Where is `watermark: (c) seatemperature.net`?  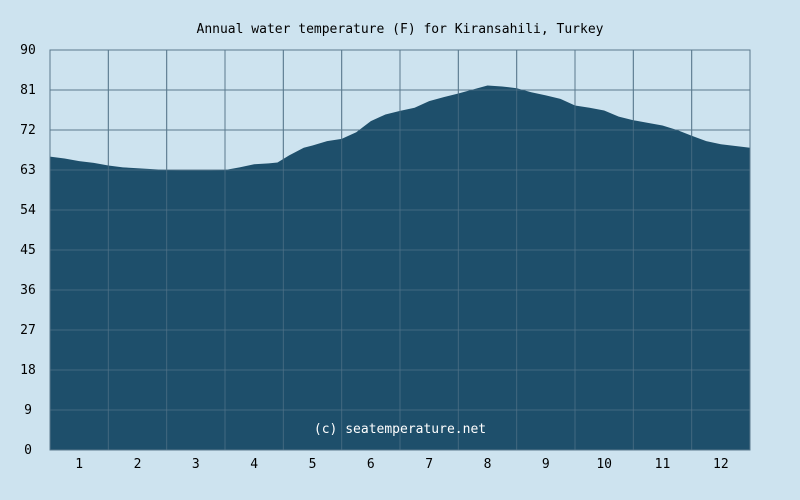
watermark: (c) seatemperature.net is located at coordinates (400, 429).